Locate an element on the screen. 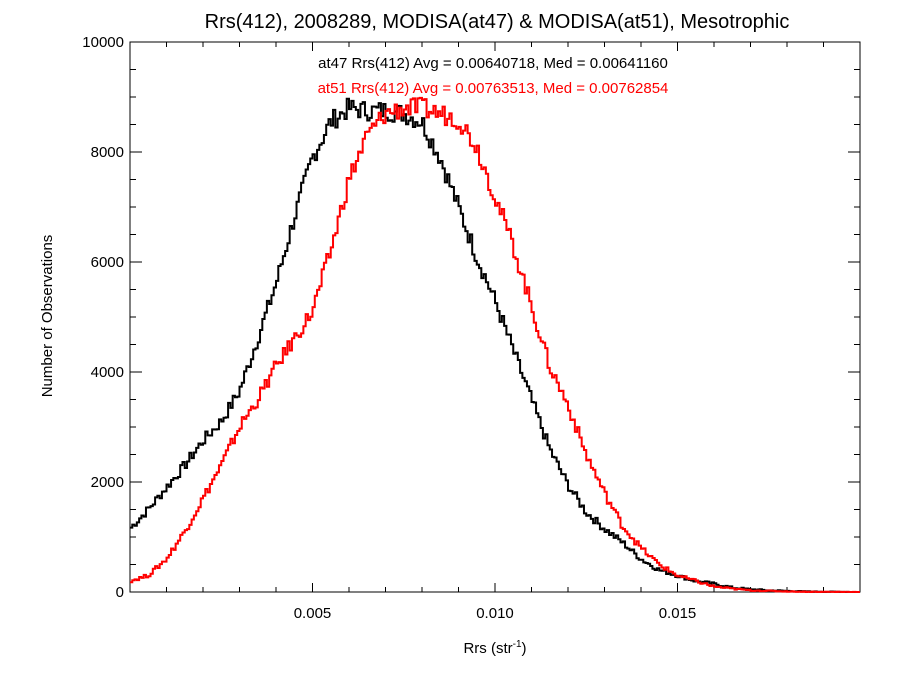  x-axis-label: Rrs (str-1) is located at coordinates (494, 648).